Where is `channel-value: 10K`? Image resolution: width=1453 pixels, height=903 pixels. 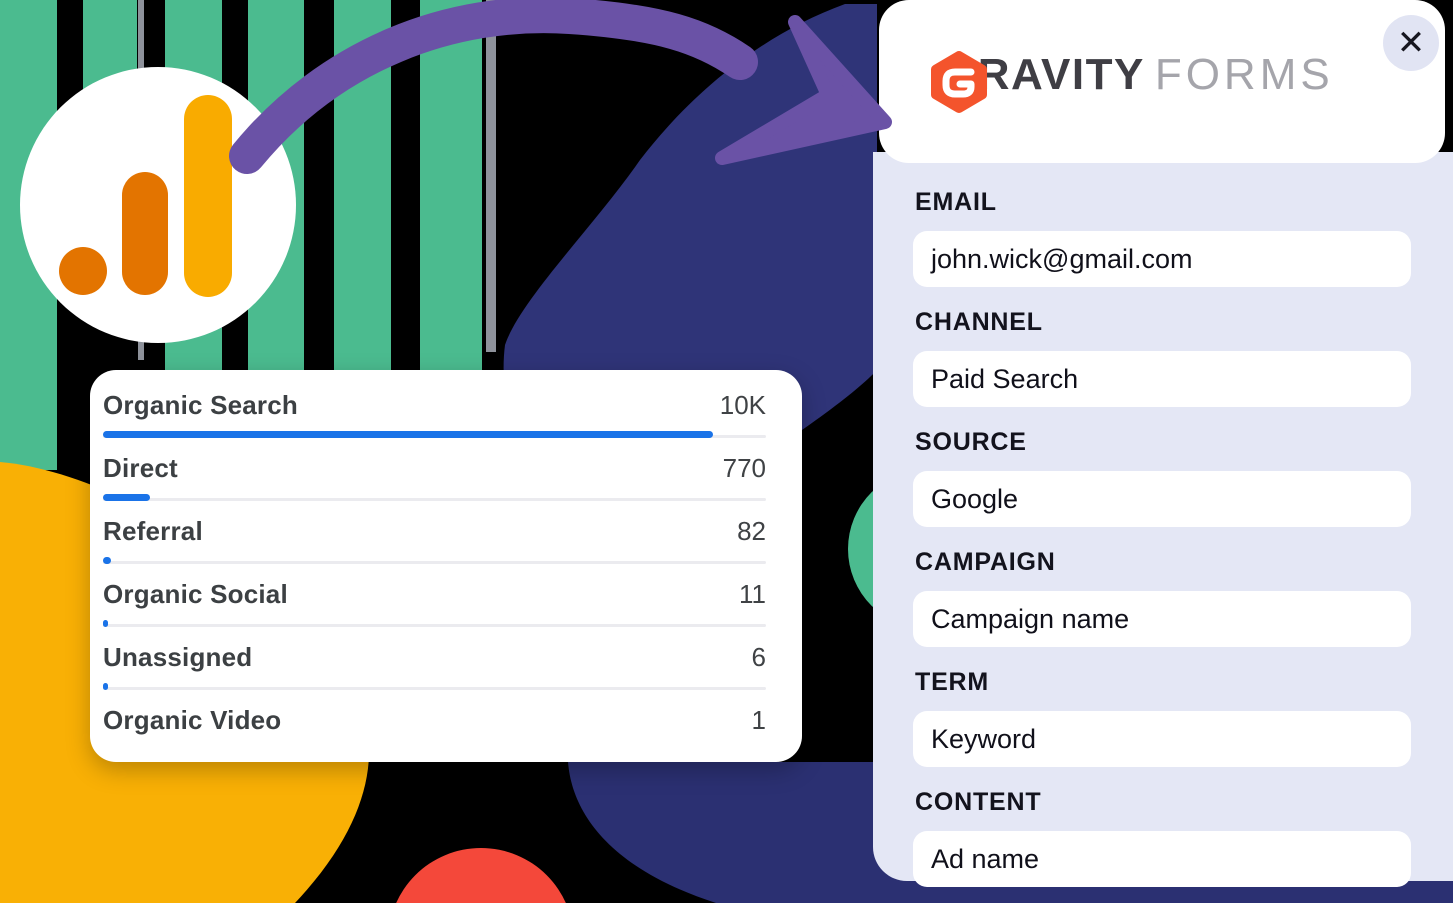 channel-value: 10K is located at coordinates (742, 405).